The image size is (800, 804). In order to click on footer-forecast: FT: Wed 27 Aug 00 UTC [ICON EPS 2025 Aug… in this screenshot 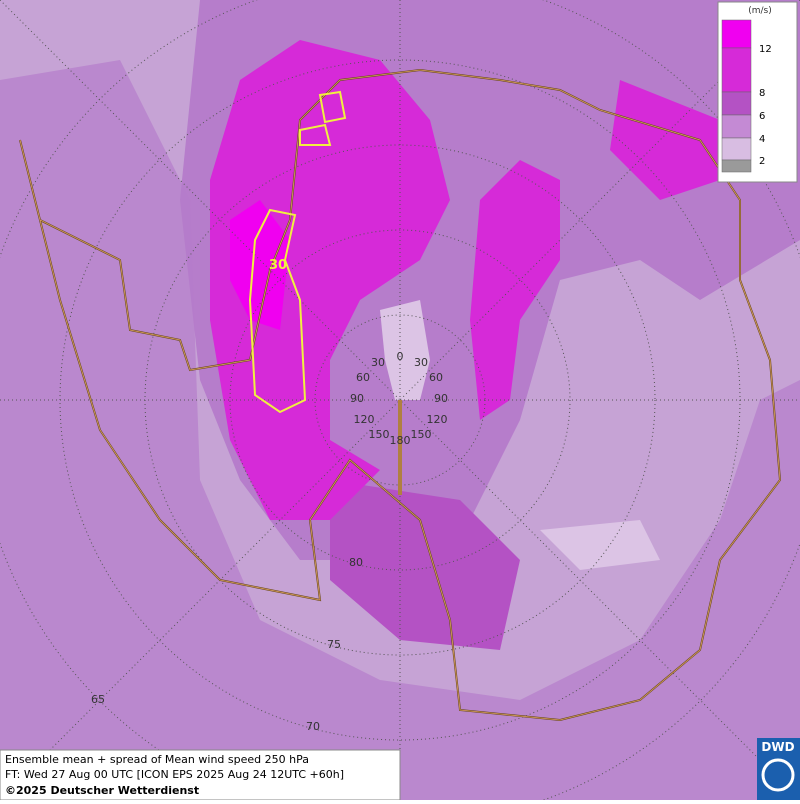, I will do `click(174, 774)`.